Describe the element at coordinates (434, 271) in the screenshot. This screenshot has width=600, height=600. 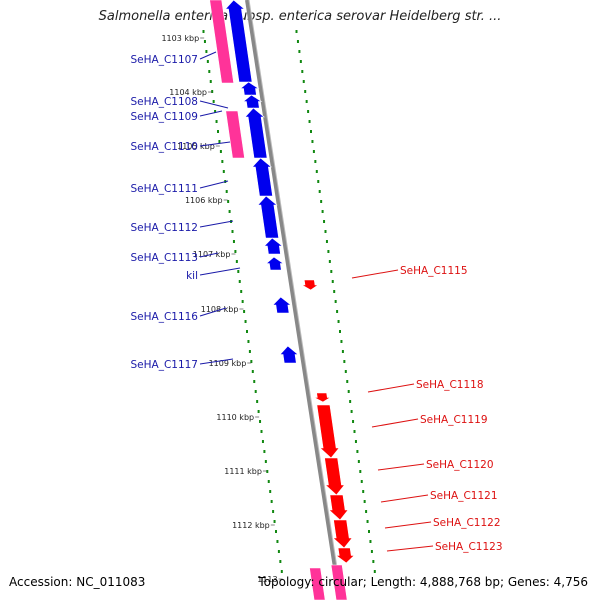
I see `gene-label-forward: SeHA_C1115` at that location.